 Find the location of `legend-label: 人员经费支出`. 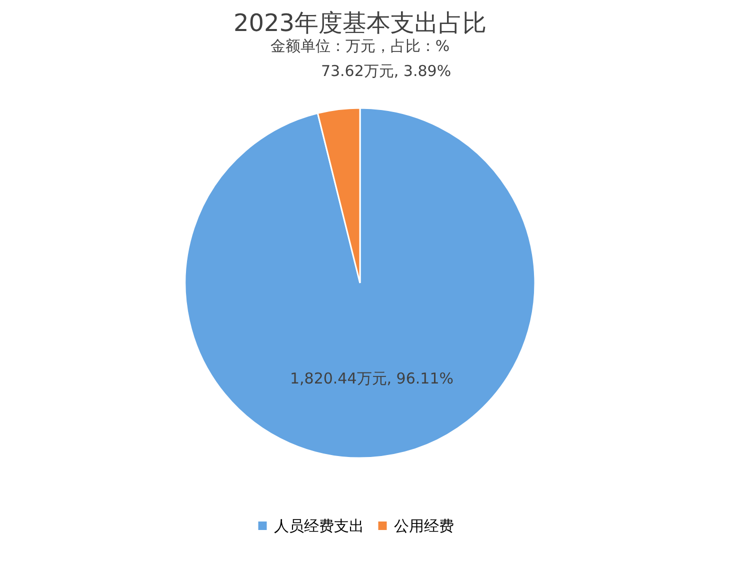

legend-label: 人员经费支出 is located at coordinates (319, 525).